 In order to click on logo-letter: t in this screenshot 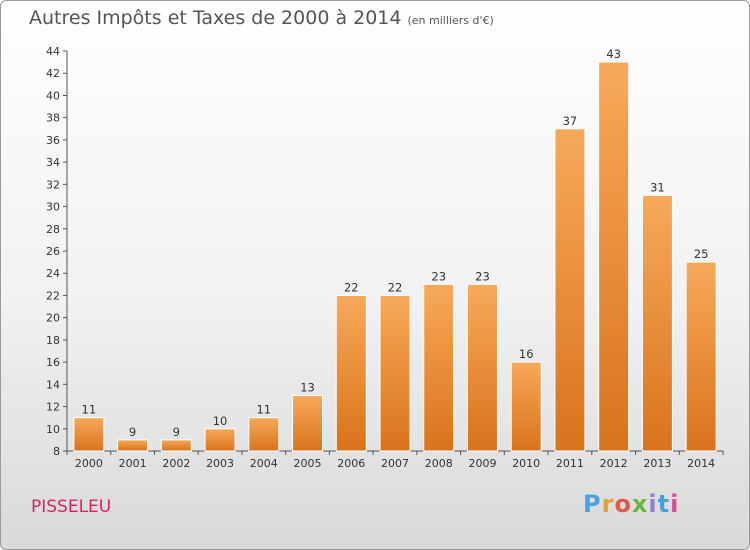, I will do `click(664, 504)`.